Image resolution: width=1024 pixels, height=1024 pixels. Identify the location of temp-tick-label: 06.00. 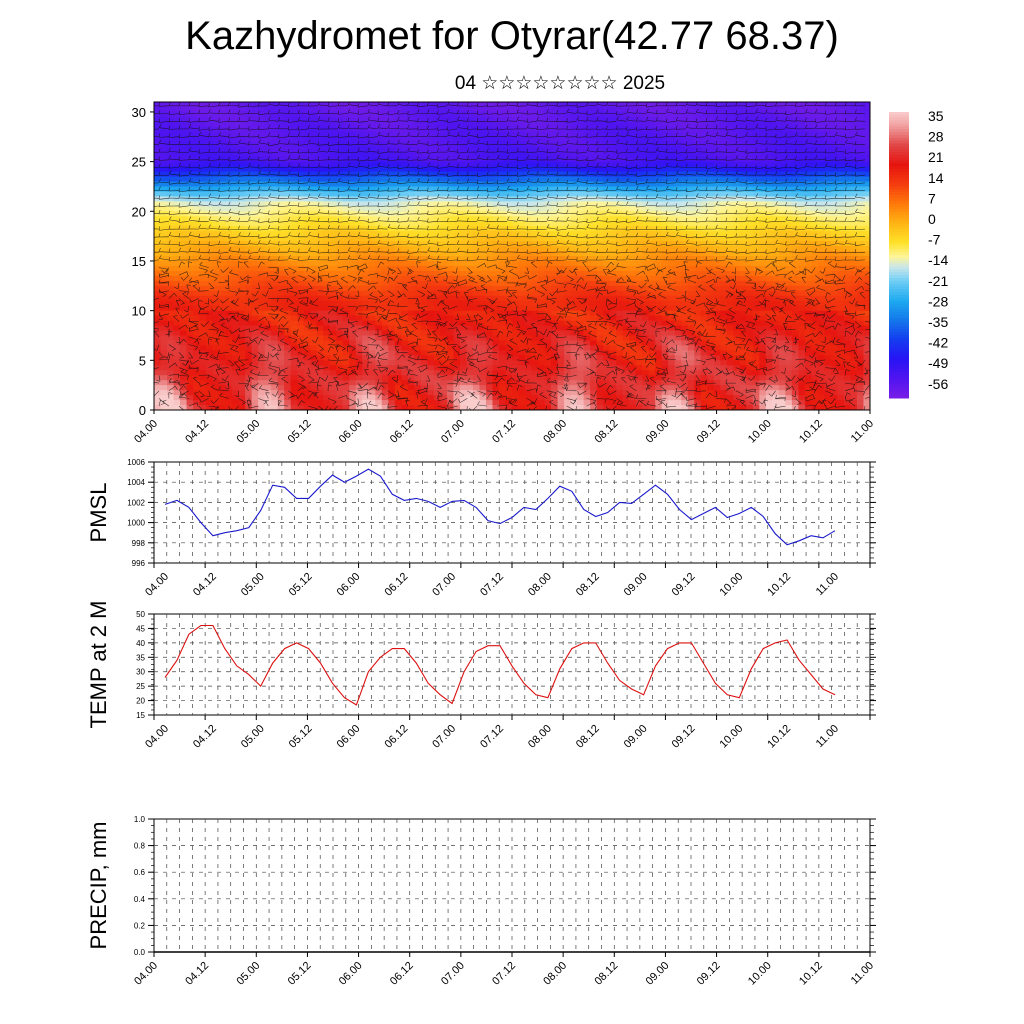
(349, 737).